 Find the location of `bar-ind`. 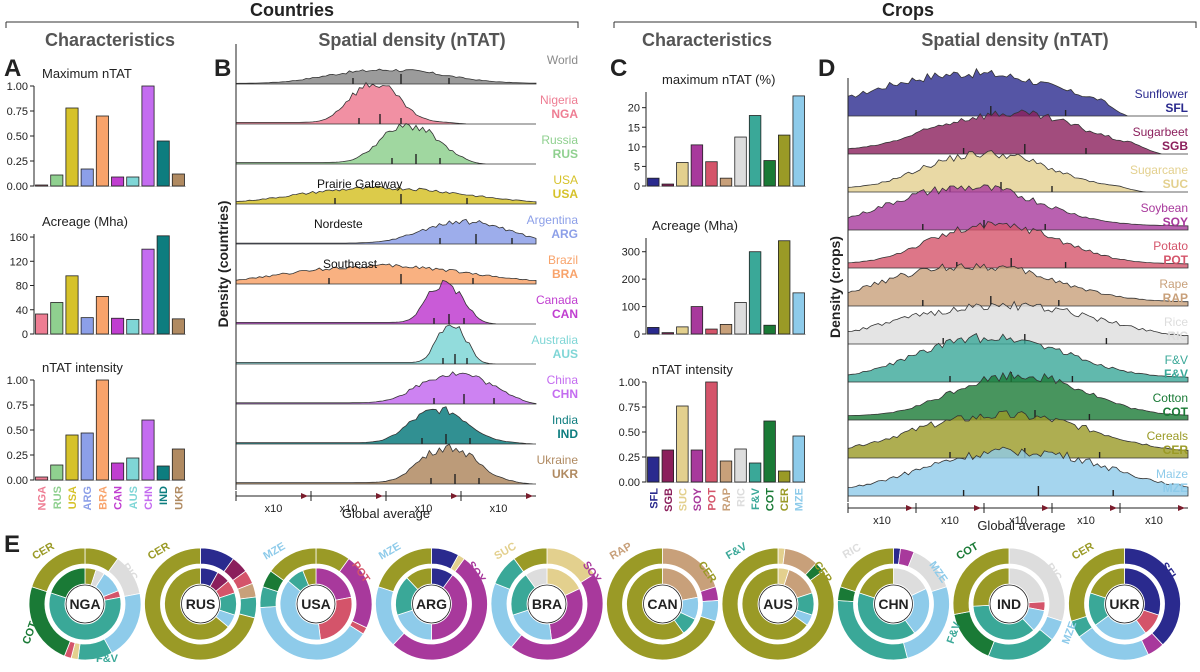

bar-ind is located at coordinates (163, 163).